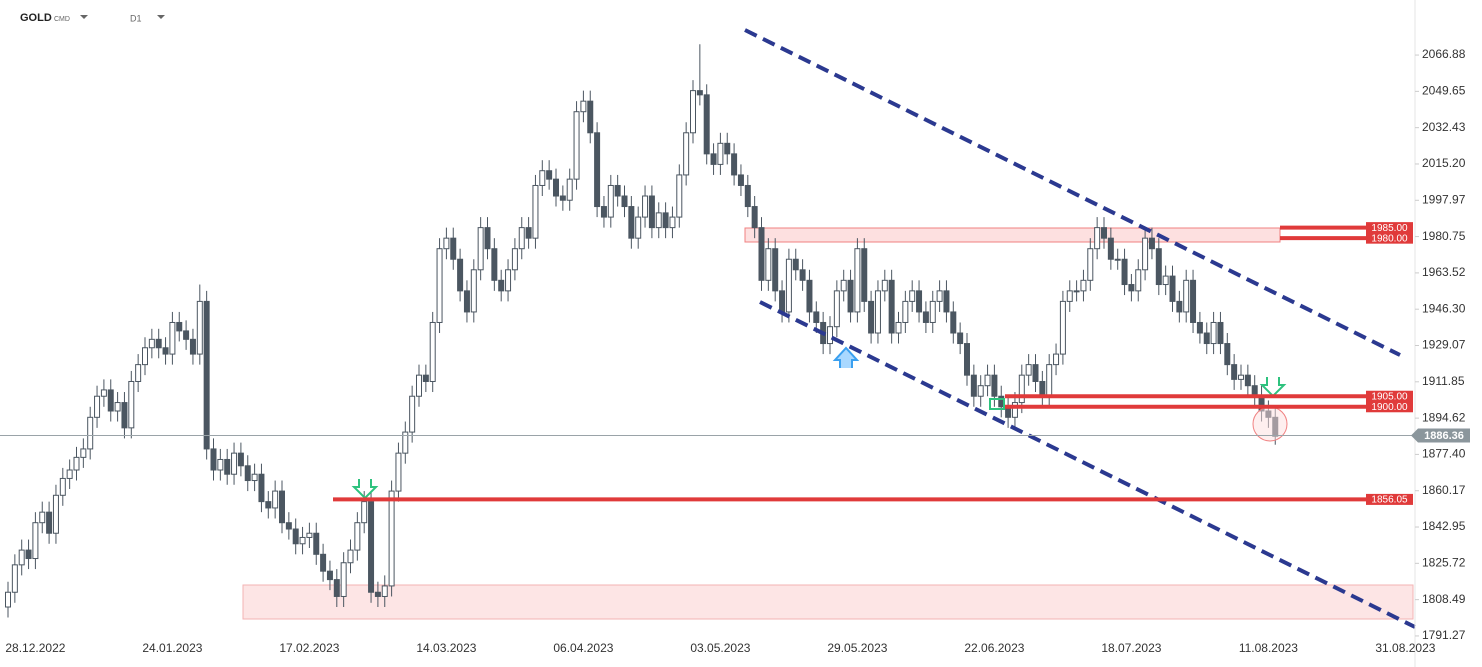 The image size is (1482, 667). What do you see at coordinates (828, 602) in the screenshot?
I see `support-zone` at bounding box center [828, 602].